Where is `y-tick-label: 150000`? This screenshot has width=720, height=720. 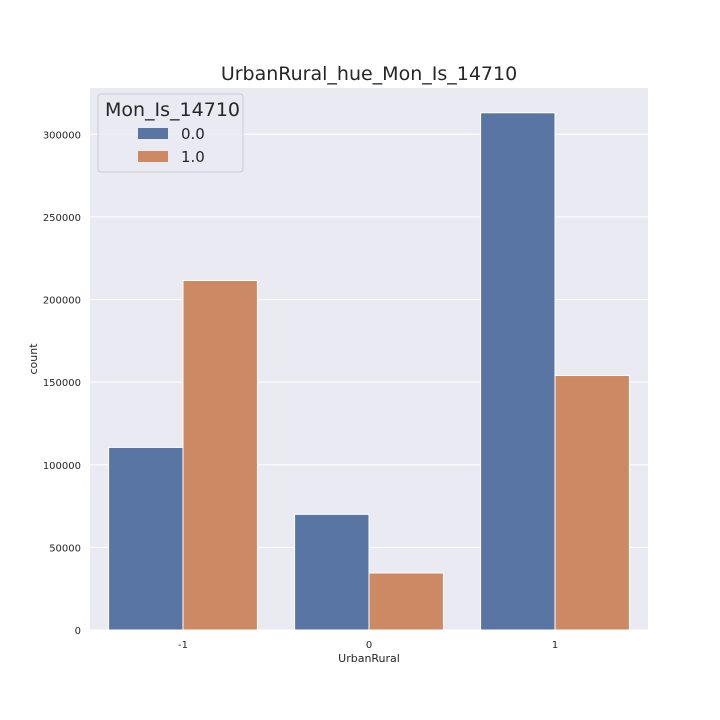 y-tick-label: 150000 is located at coordinates (62, 383).